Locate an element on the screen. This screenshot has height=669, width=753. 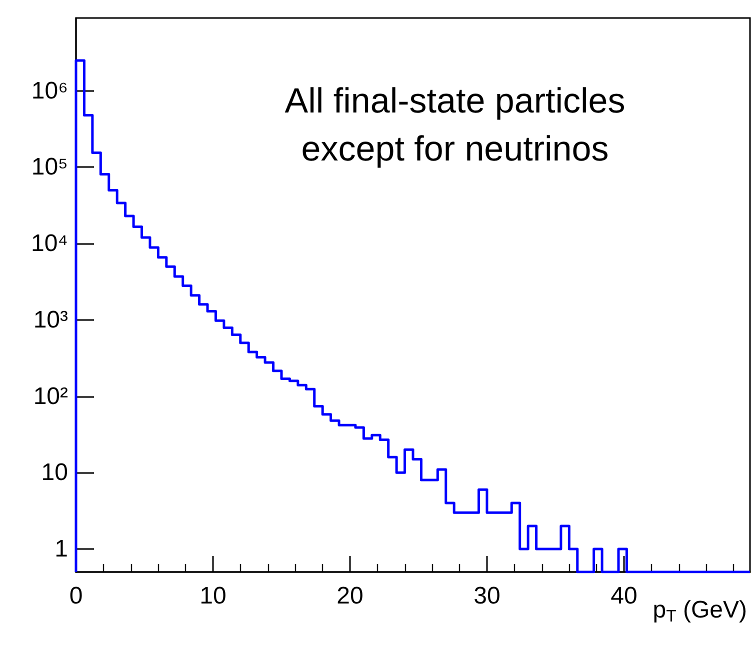
x-tick-label: 10 is located at coordinates (213, 596).